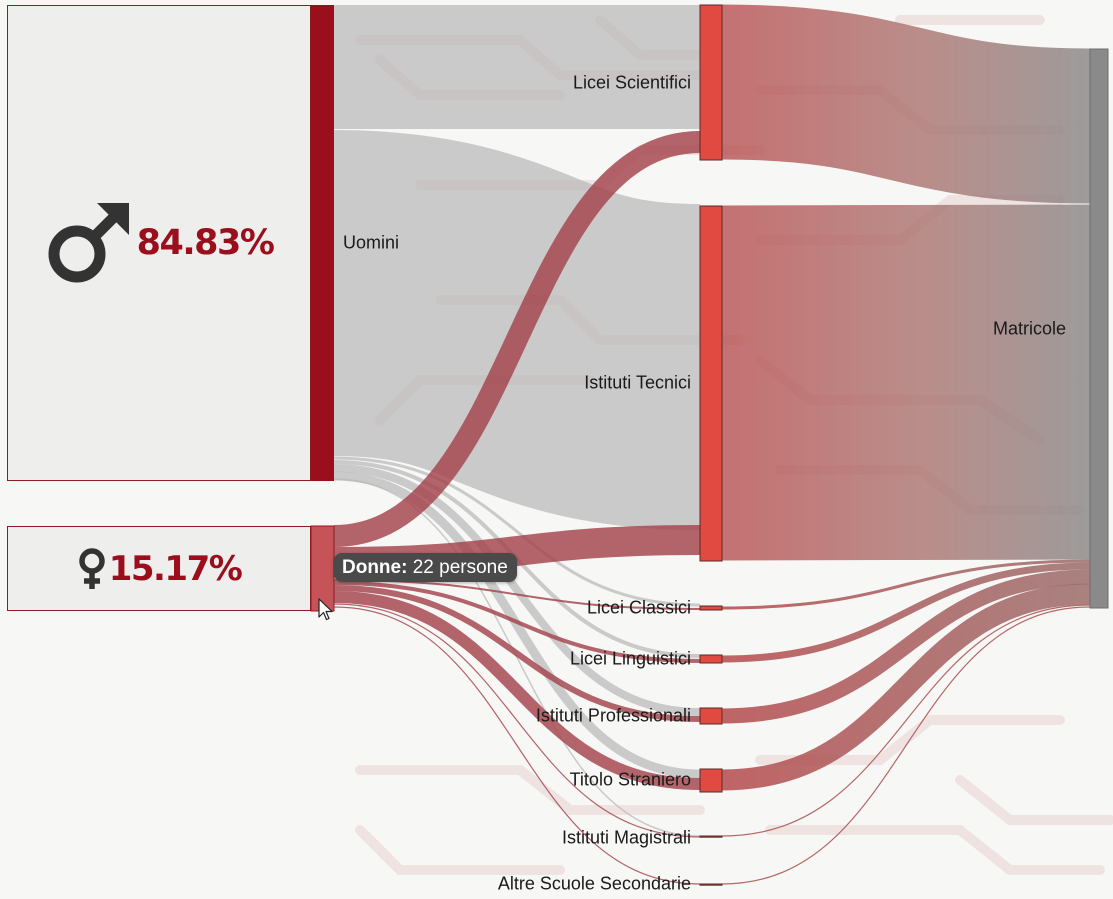 Image resolution: width=1113 pixels, height=899 pixels. Describe the element at coordinates (631, 82) in the screenshot. I see `label-licei-scientifici: Licei Scientifici` at that location.